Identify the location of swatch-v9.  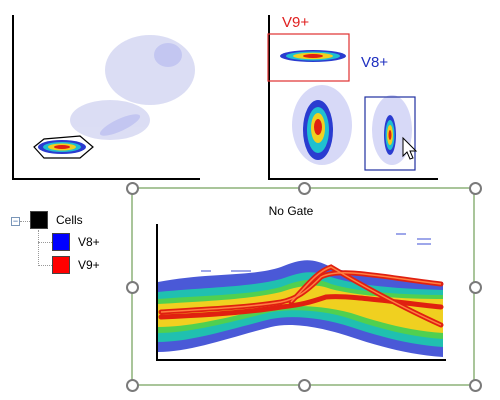
(61, 265).